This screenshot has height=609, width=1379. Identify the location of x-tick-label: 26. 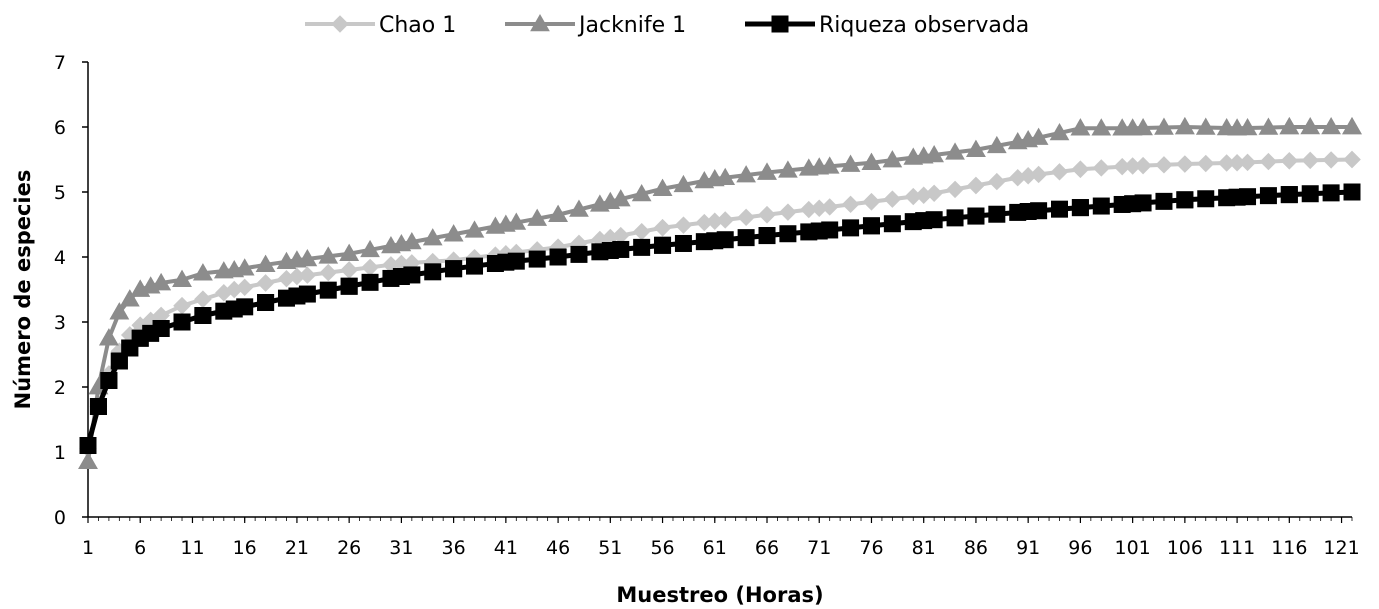
(349, 548).